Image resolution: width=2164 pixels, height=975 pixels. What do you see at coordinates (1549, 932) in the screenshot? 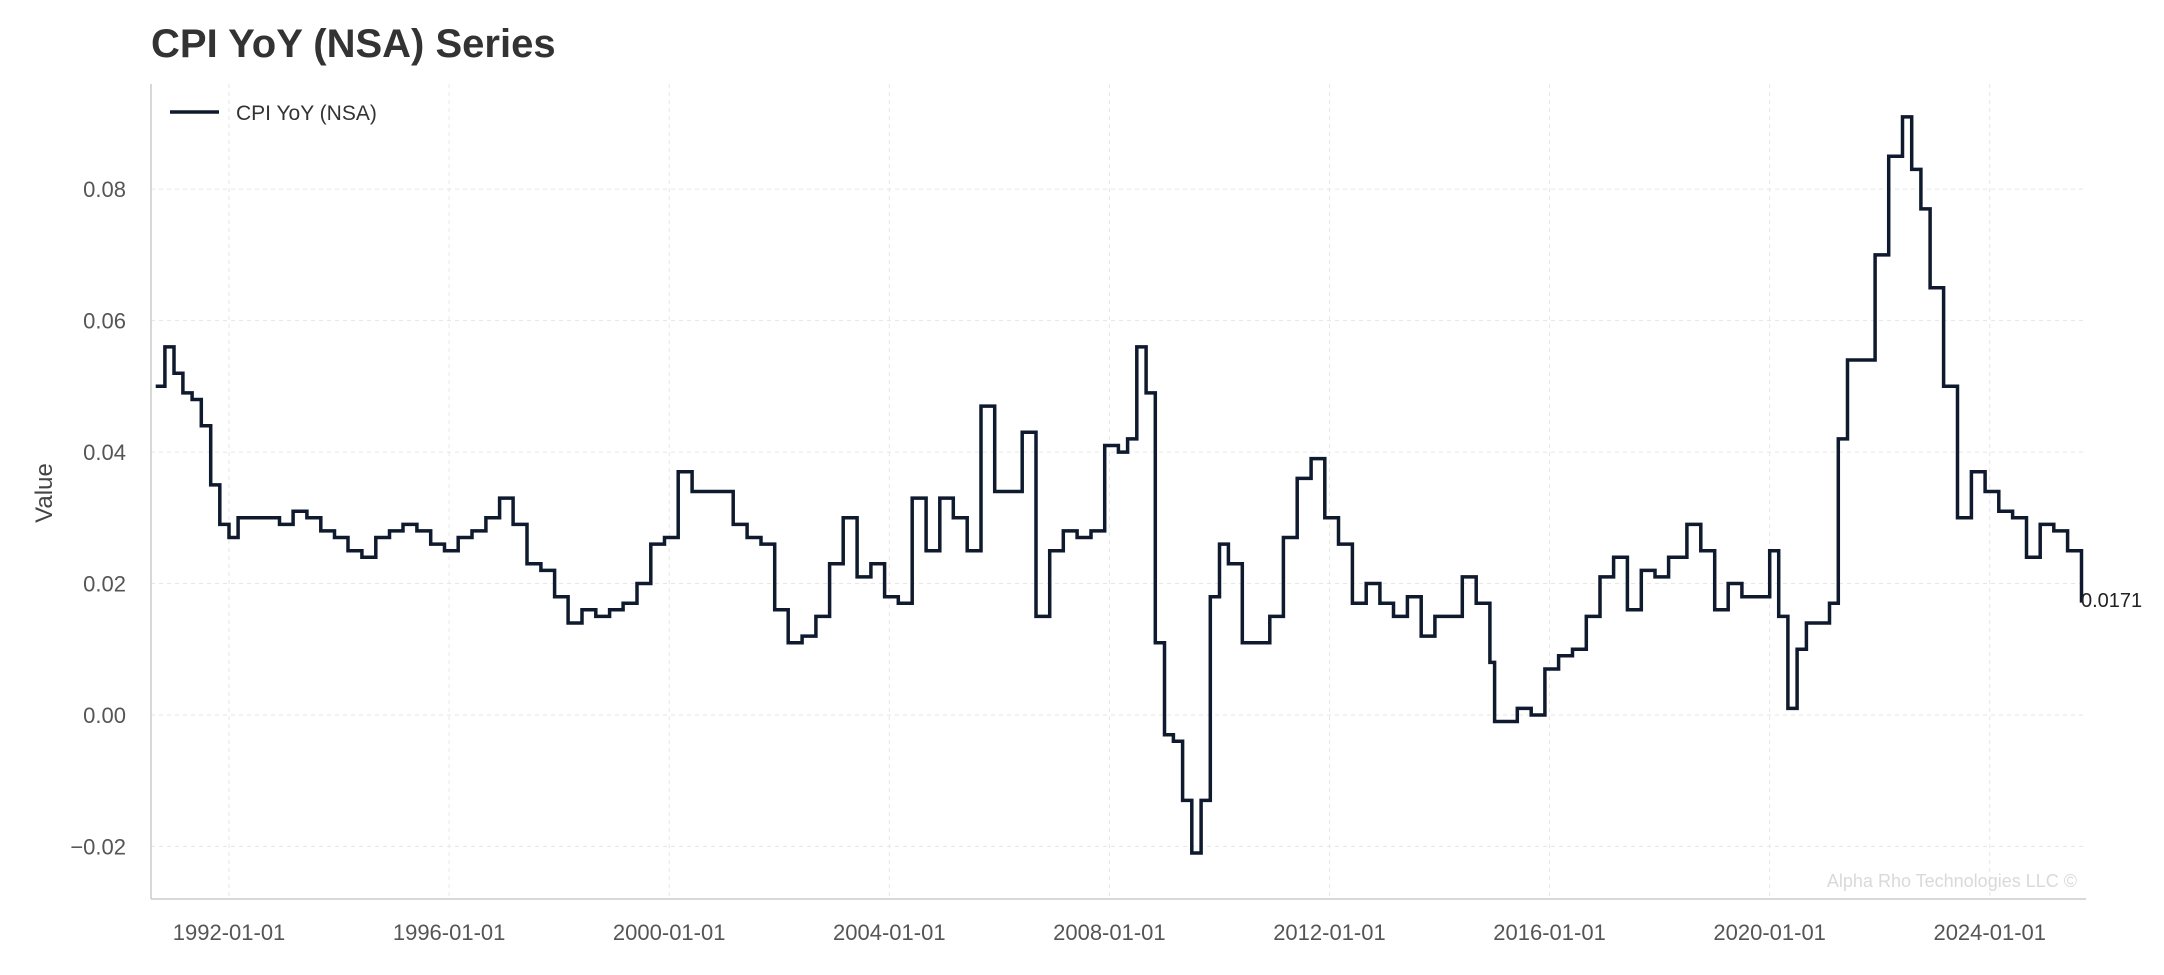
I see `x-tick-label: 2016-01-01` at bounding box center [1549, 932].